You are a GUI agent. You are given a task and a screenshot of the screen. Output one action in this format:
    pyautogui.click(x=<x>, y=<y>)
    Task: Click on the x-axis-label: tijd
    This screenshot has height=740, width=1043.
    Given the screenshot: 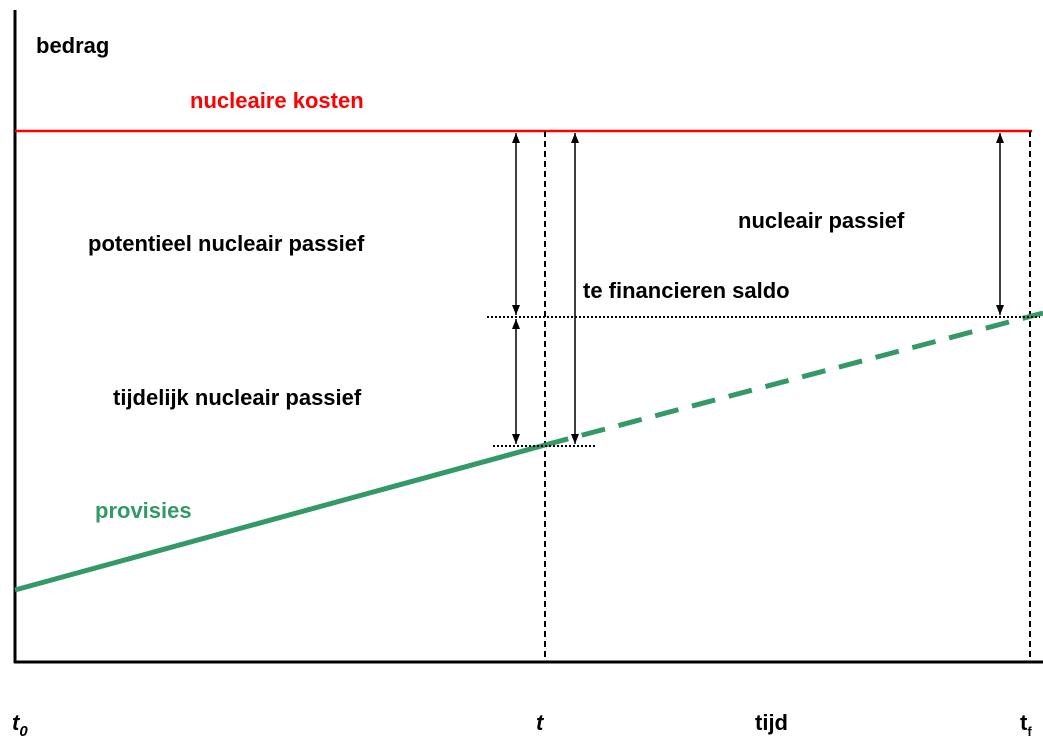 What is the action you would take?
    pyautogui.click(x=771, y=722)
    